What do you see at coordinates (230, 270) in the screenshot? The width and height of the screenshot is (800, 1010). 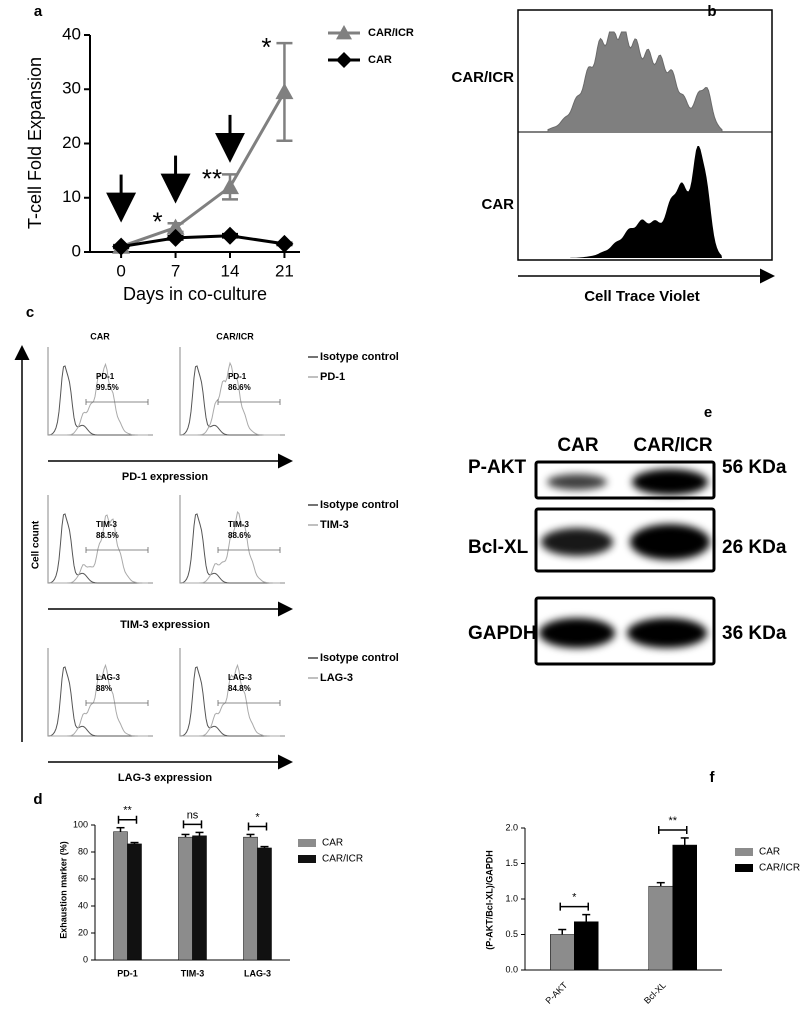 I see `x-tick-label: 14` at bounding box center [230, 270].